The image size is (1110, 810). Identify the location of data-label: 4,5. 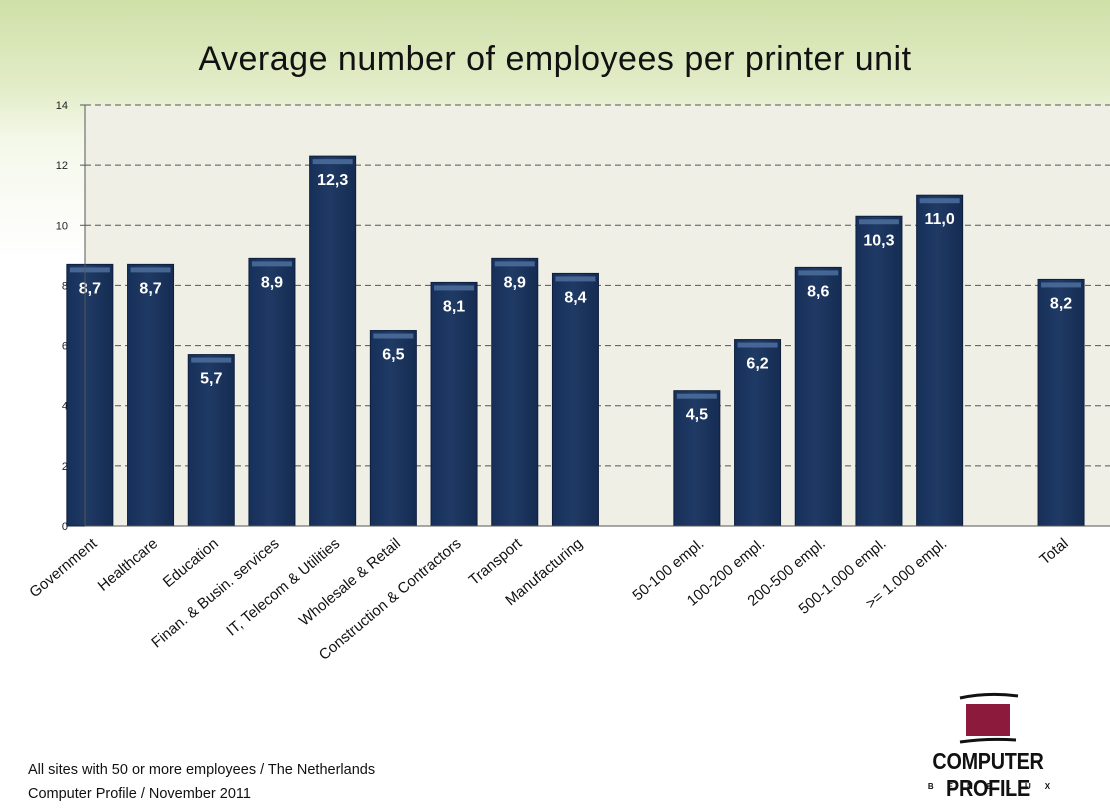
(697, 415).